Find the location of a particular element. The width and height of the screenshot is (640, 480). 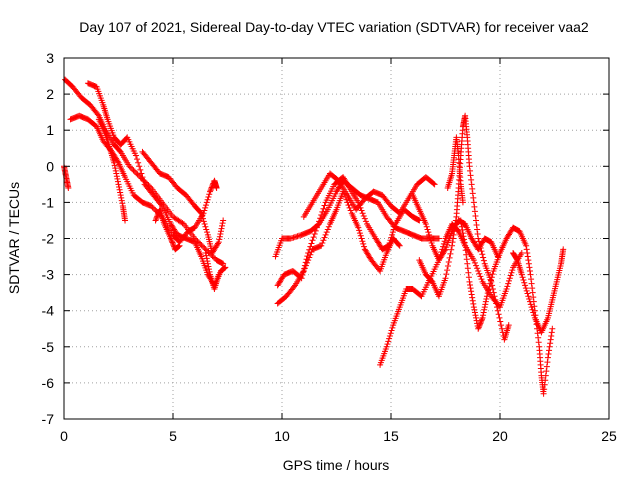

y-axis-title: SDTVAR / TECUs is located at coordinates (14, 238).